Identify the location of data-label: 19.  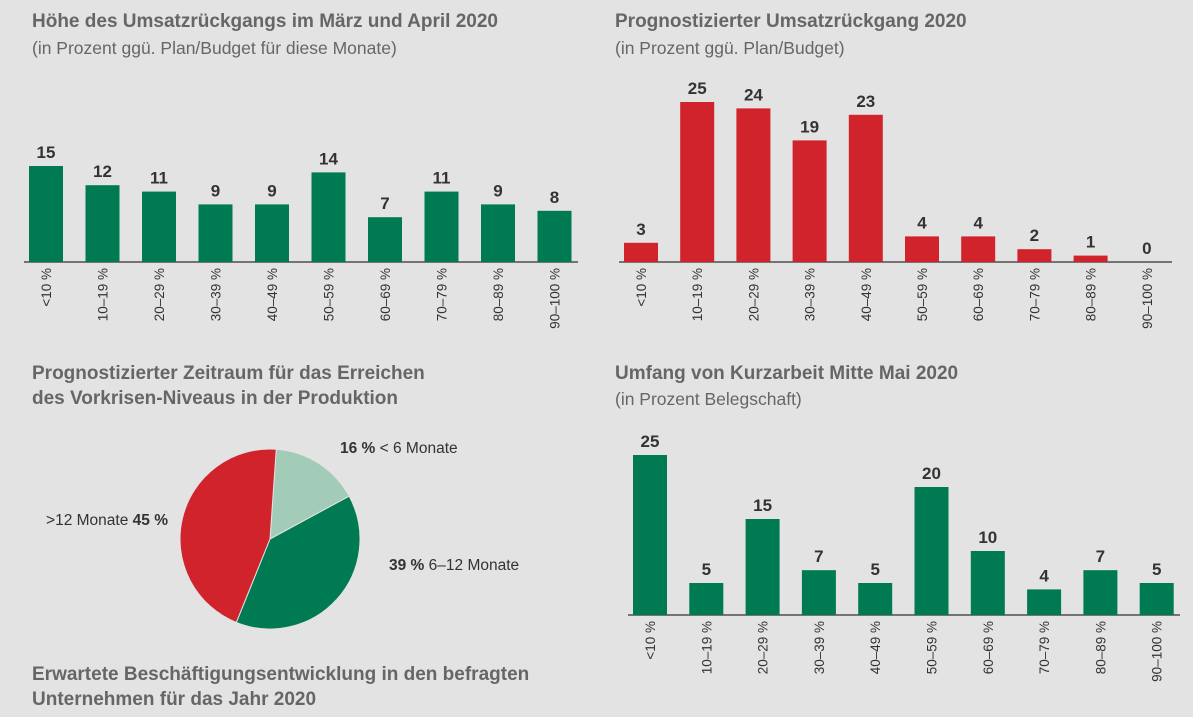
(809, 126).